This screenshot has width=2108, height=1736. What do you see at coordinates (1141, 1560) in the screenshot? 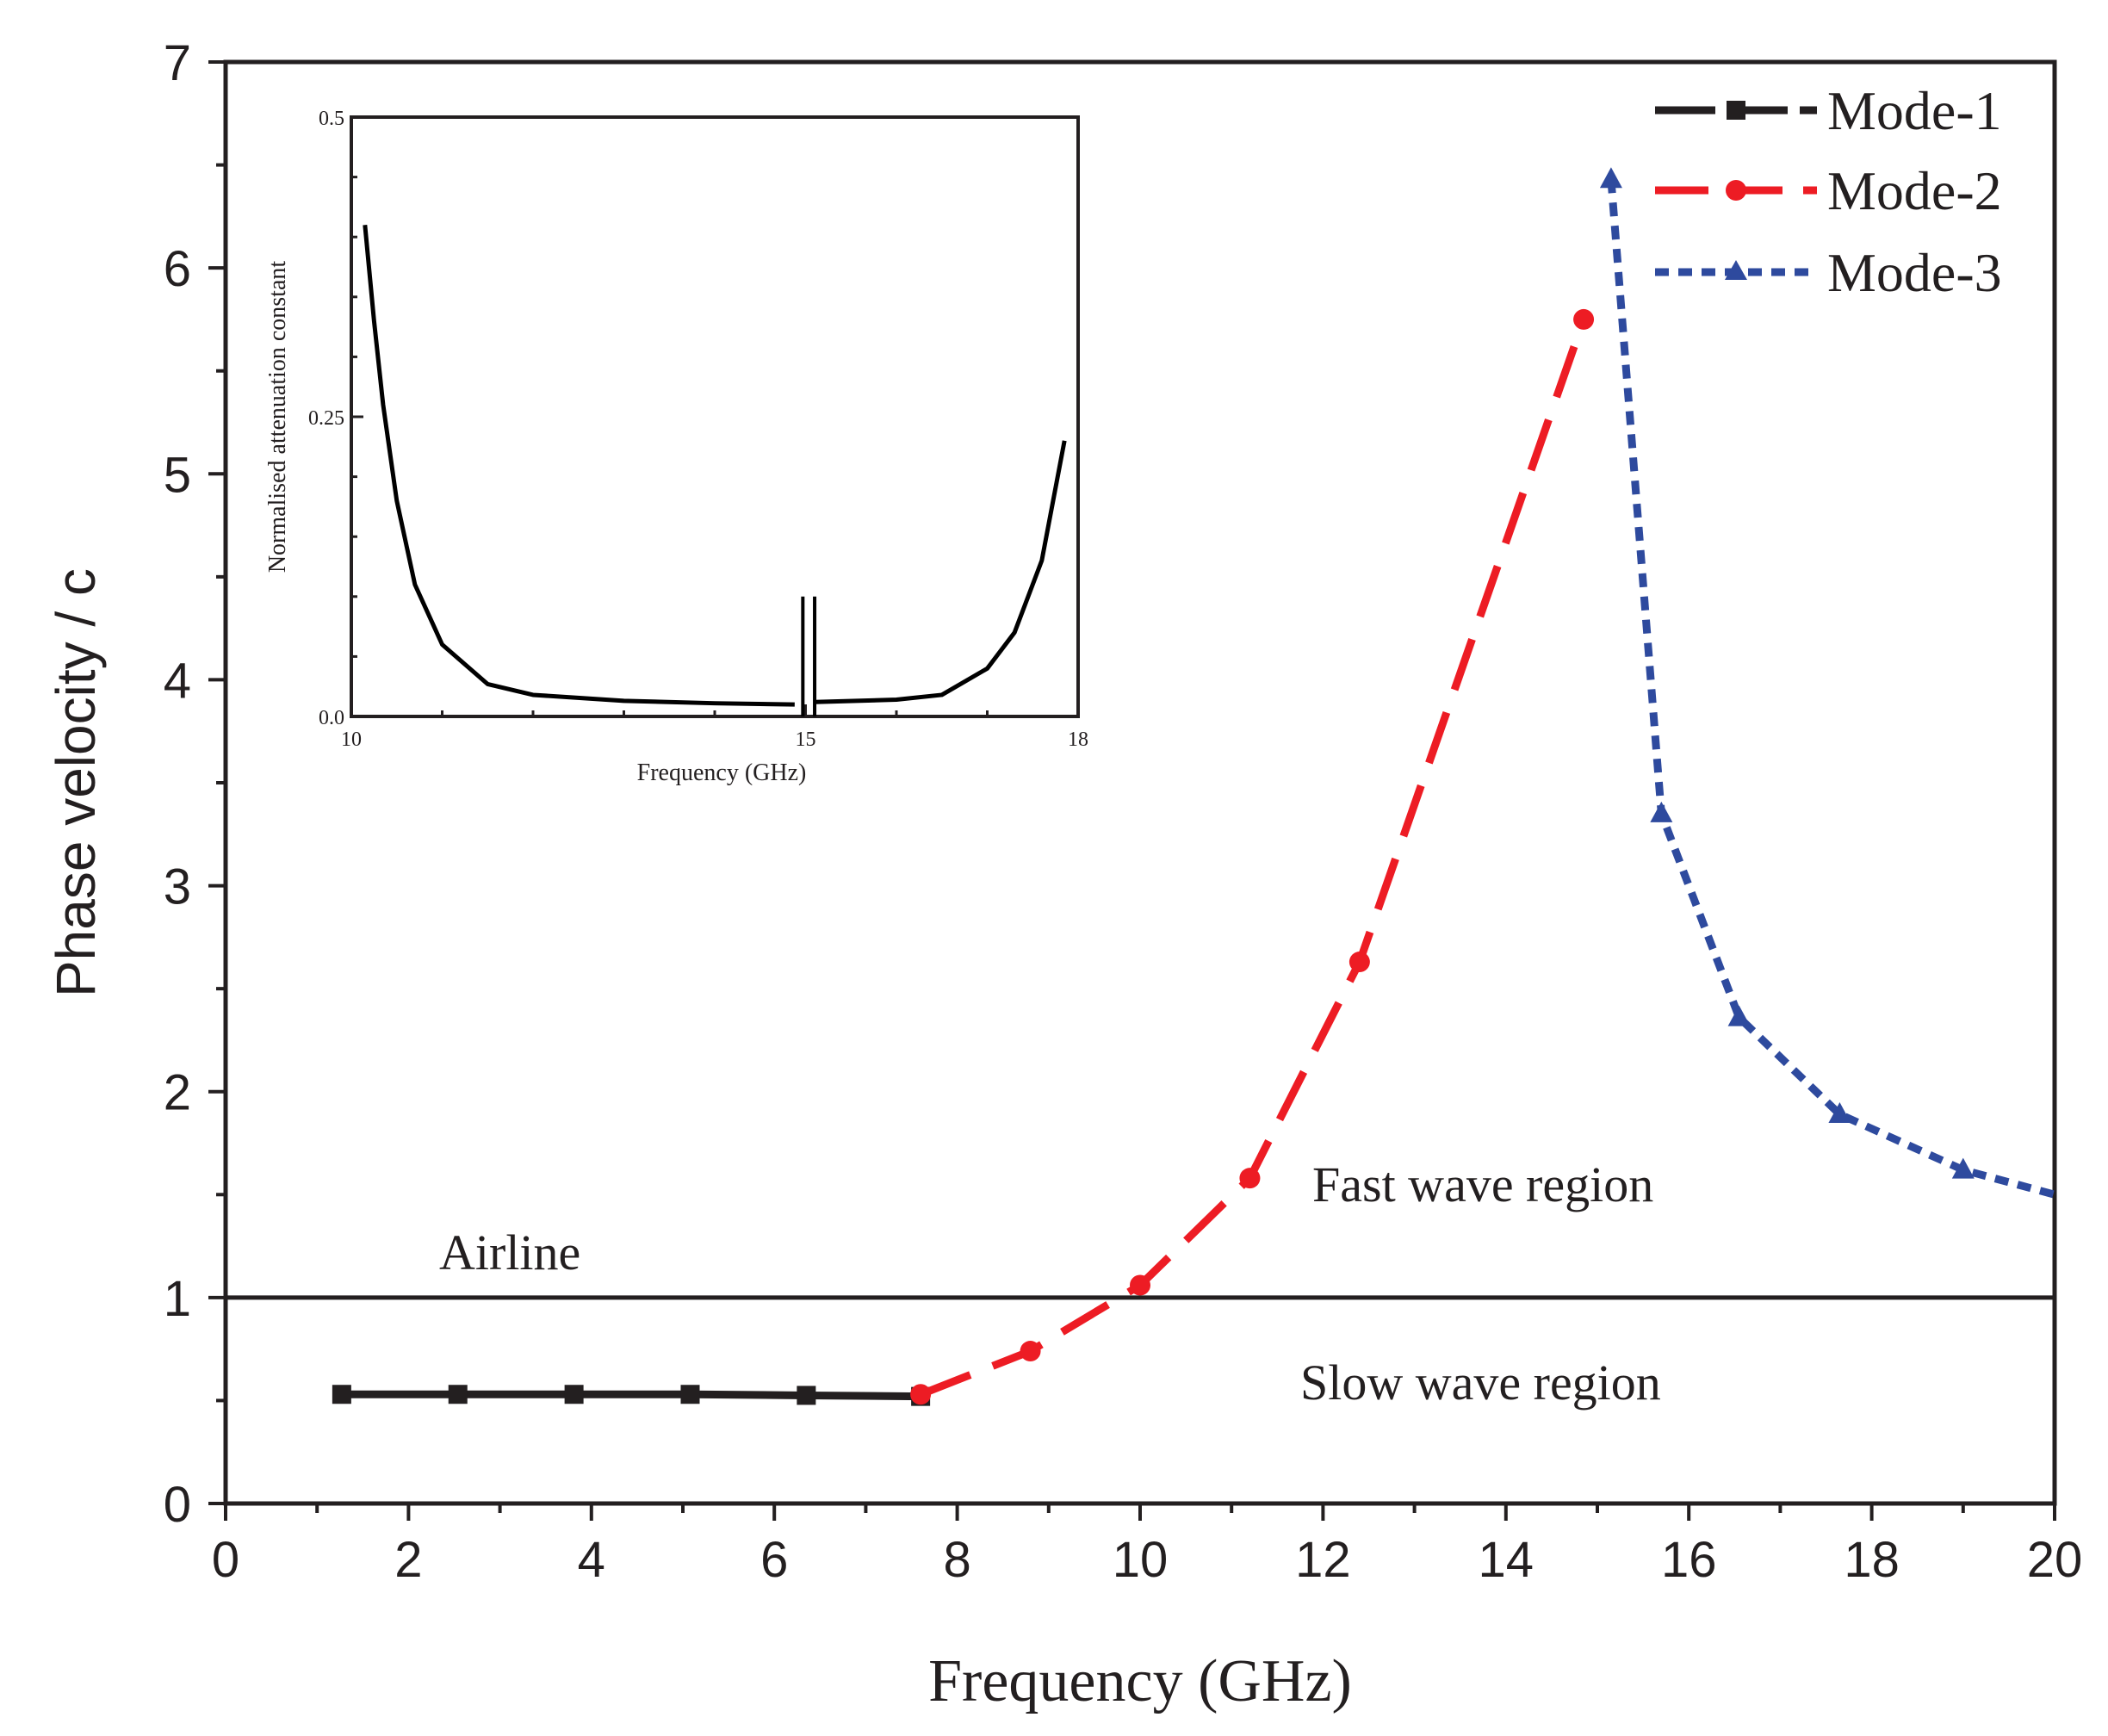
I see `x-tick-label: 10` at bounding box center [1141, 1560].